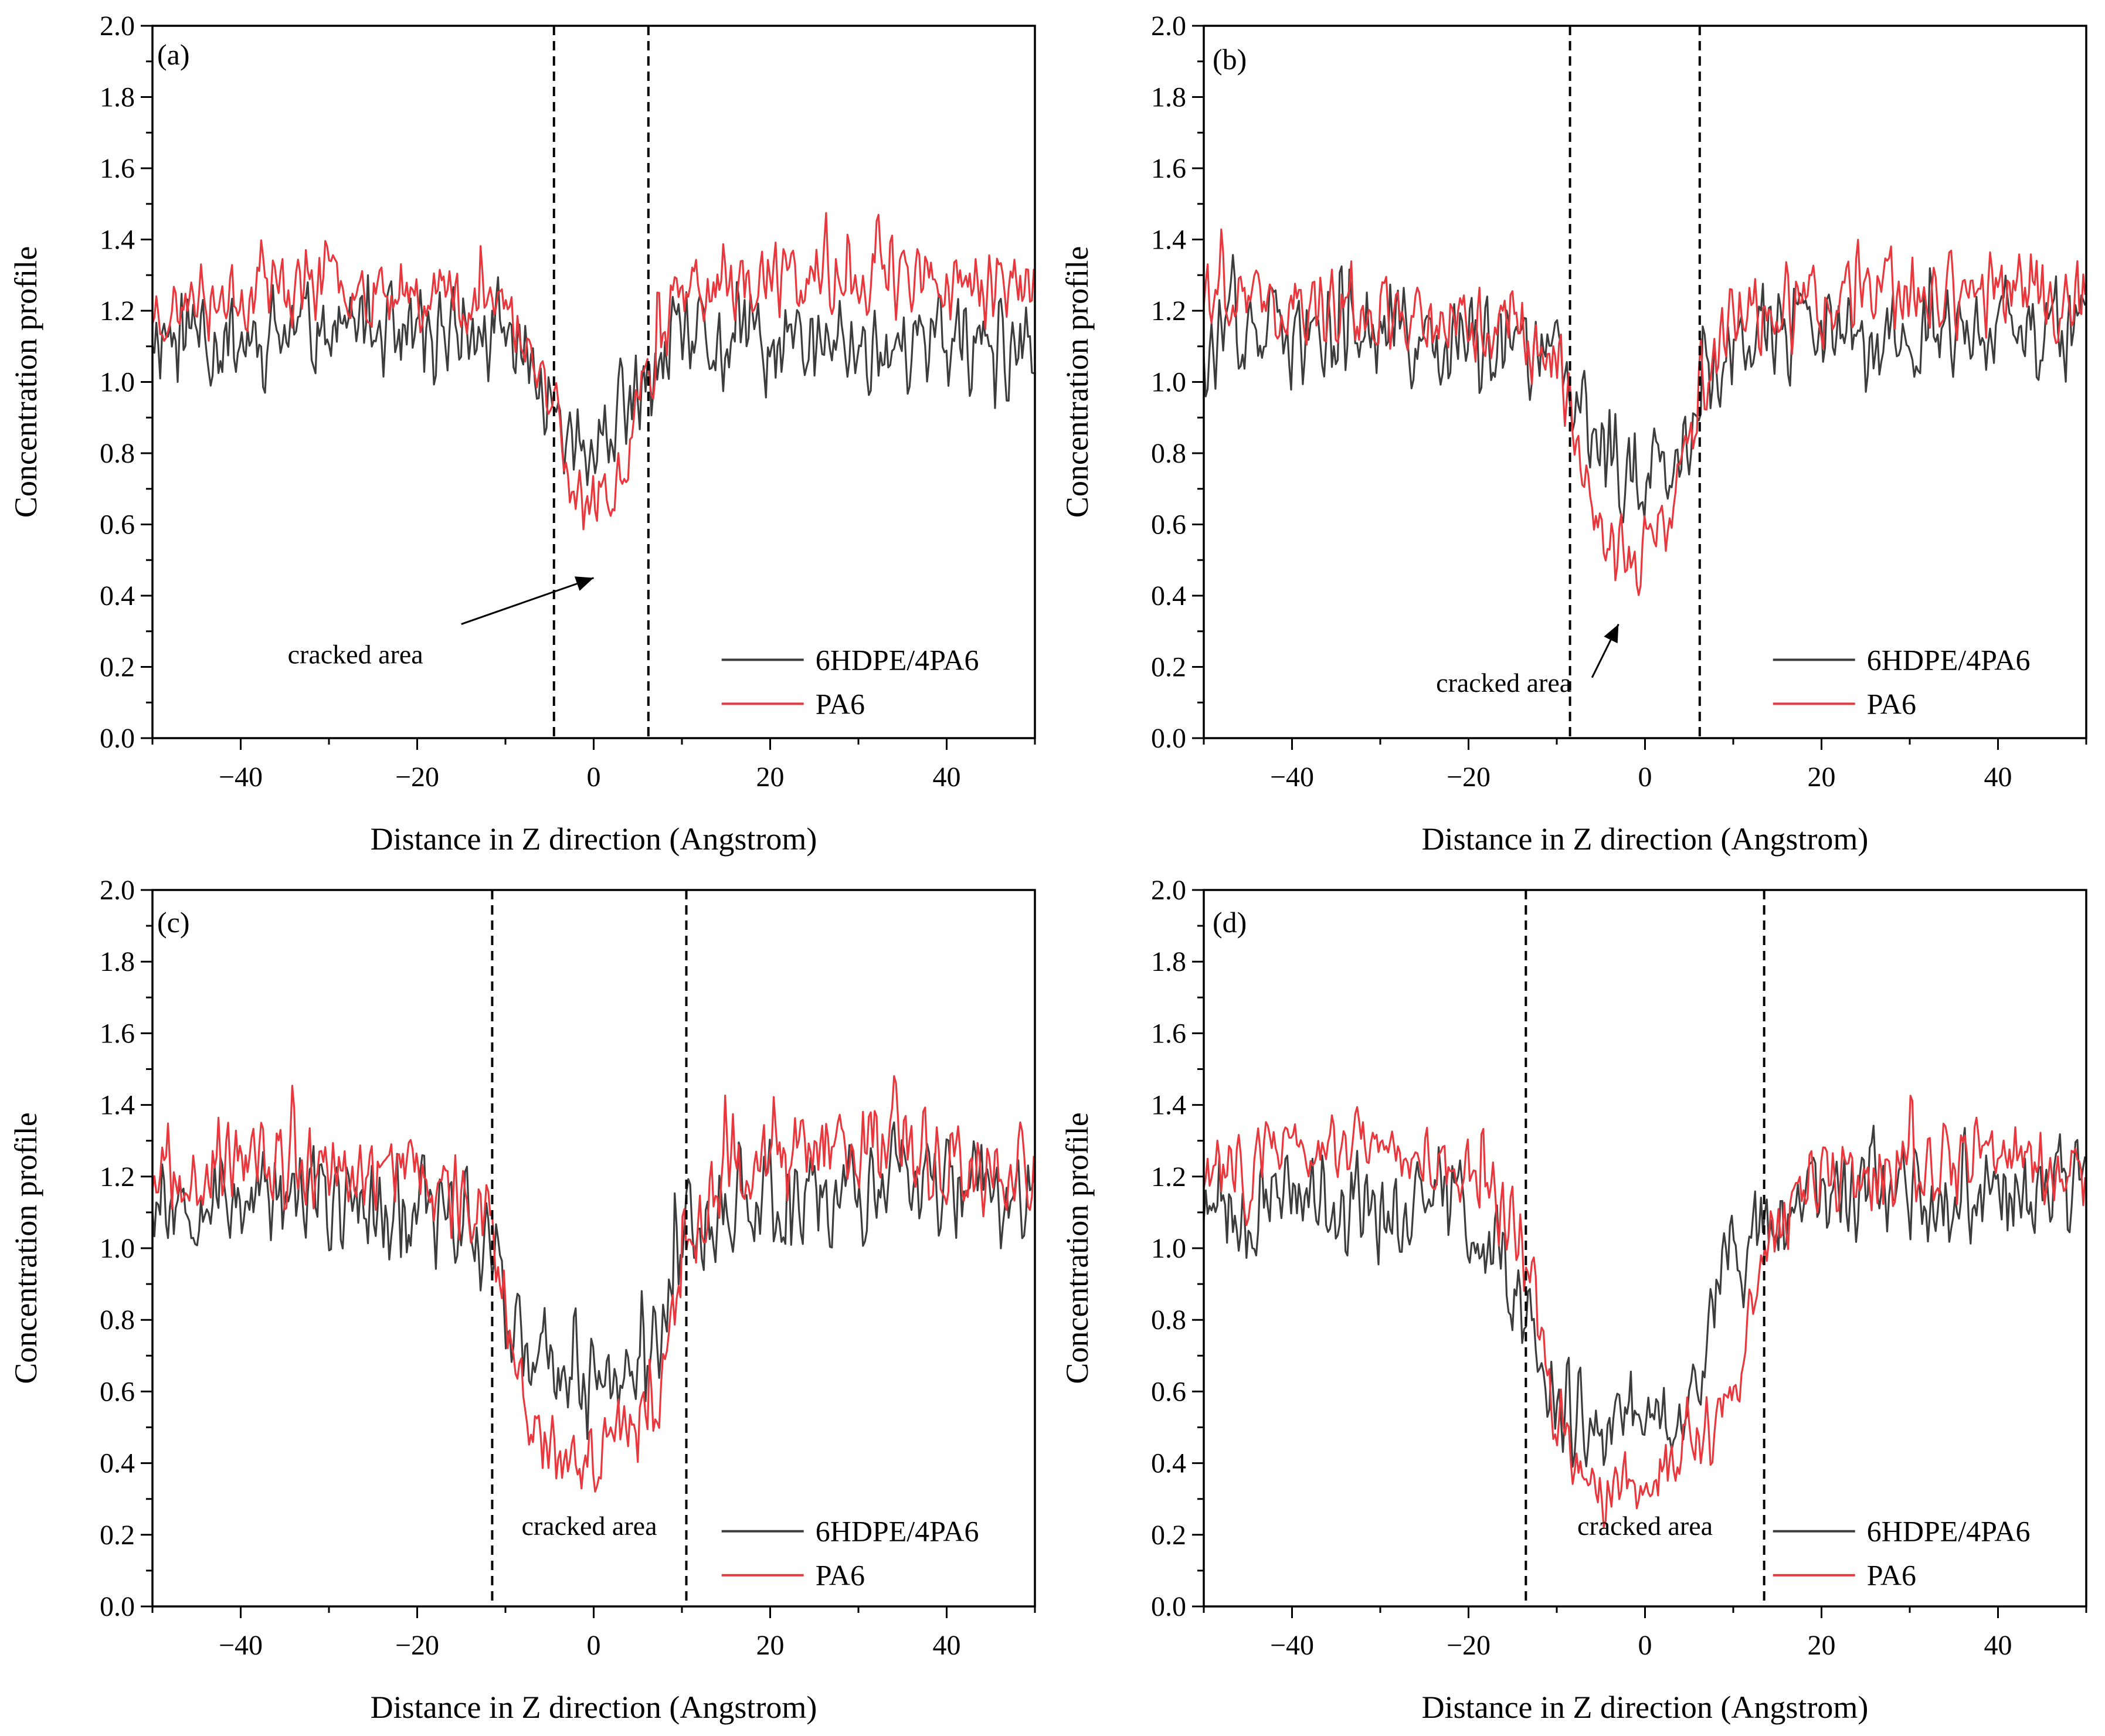 Image resolution: width=2105 pixels, height=1736 pixels. Describe the element at coordinates (173, 54) in the screenshot. I see `panel-label: (a)` at that location.